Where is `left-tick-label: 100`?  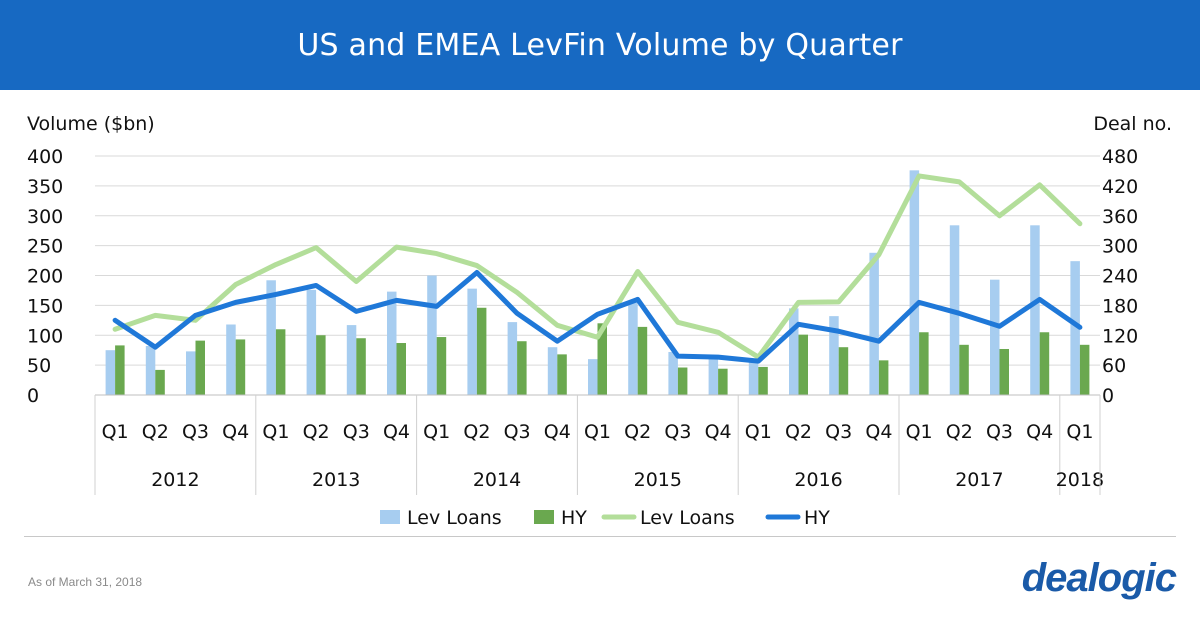 left-tick-label: 100 is located at coordinates (45, 336).